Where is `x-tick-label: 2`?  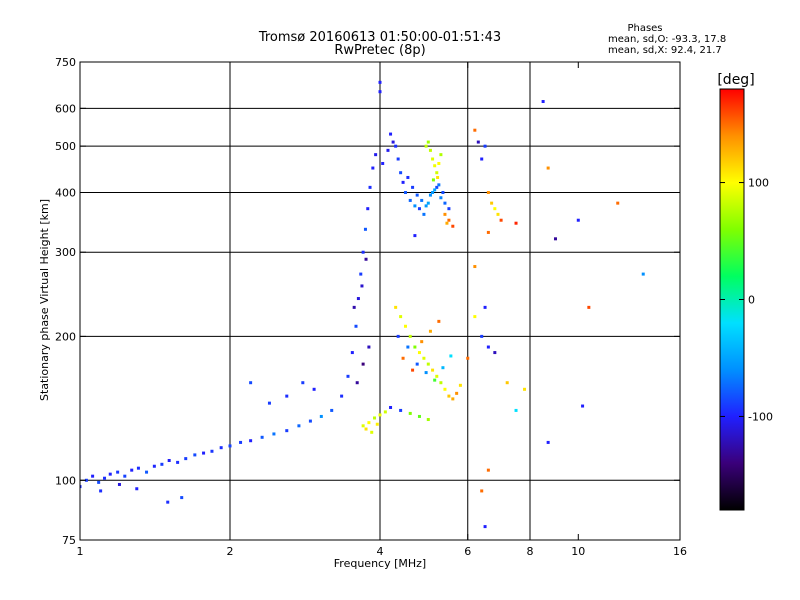 x-tick-label: 2 is located at coordinates (230, 551).